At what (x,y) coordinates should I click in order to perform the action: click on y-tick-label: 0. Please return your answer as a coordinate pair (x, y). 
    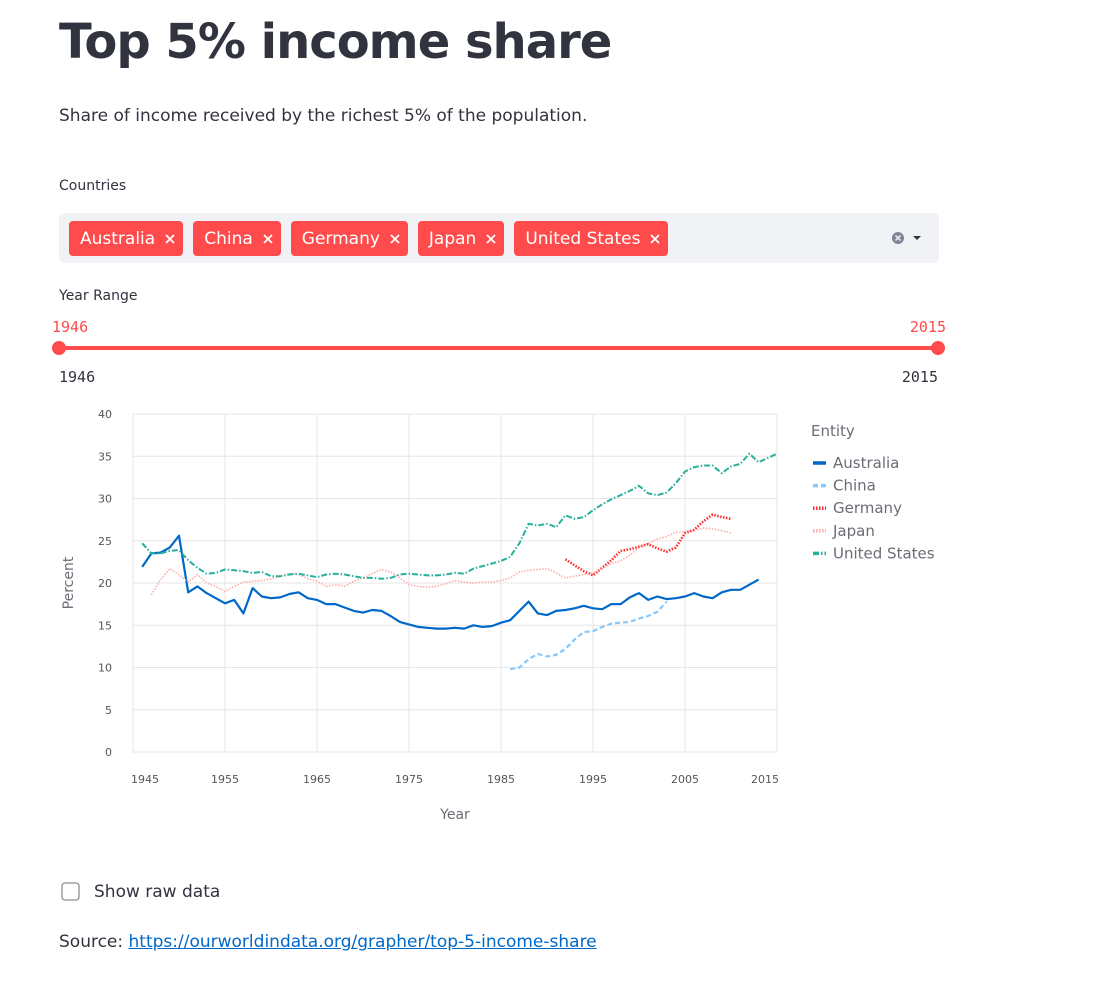
    Looking at the image, I should click on (108, 752).